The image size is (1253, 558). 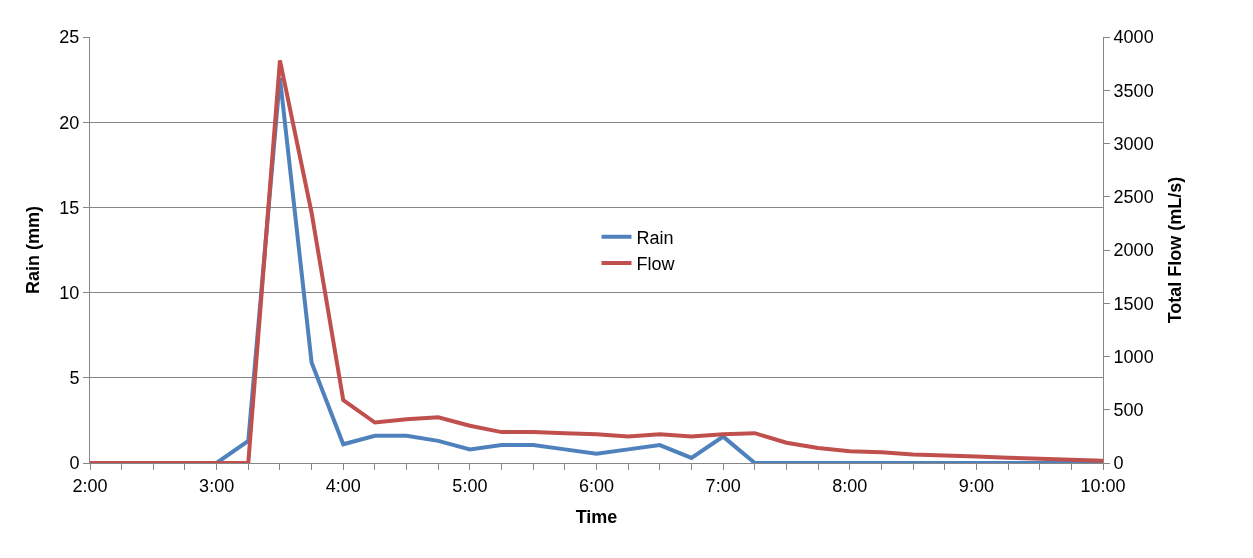 What do you see at coordinates (74, 378) in the screenshot?
I see `y-tick-label: 5` at bounding box center [74, 378].